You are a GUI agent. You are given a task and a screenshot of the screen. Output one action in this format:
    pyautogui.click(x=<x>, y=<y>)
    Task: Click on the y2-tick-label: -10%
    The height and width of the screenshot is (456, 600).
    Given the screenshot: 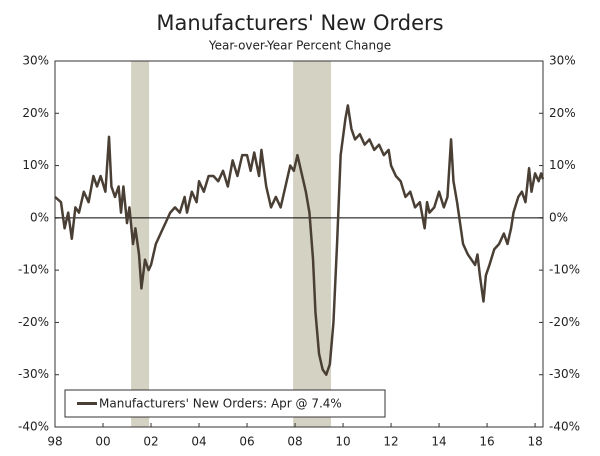 What is the action you would take?
    pyautogui.click(x=564, y=270)
    